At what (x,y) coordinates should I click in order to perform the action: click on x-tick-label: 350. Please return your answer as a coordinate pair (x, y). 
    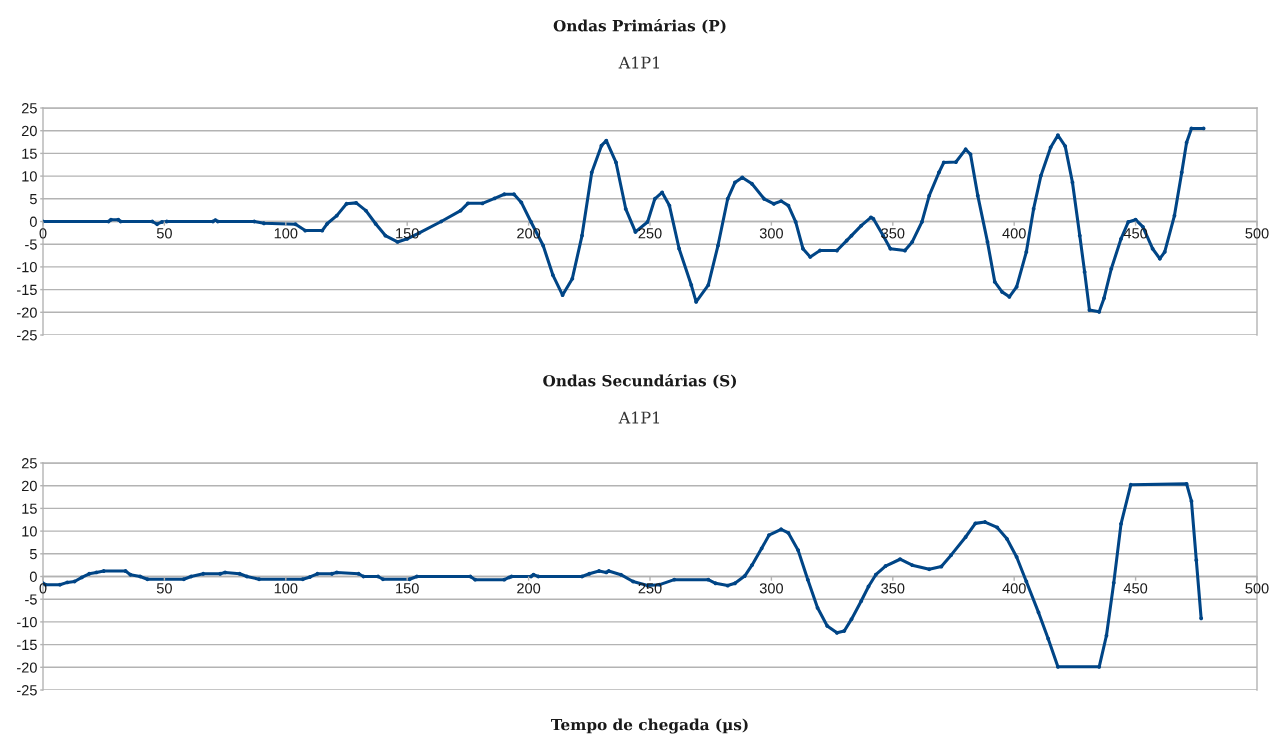
    Looking at the image, I should click on (893, 588).